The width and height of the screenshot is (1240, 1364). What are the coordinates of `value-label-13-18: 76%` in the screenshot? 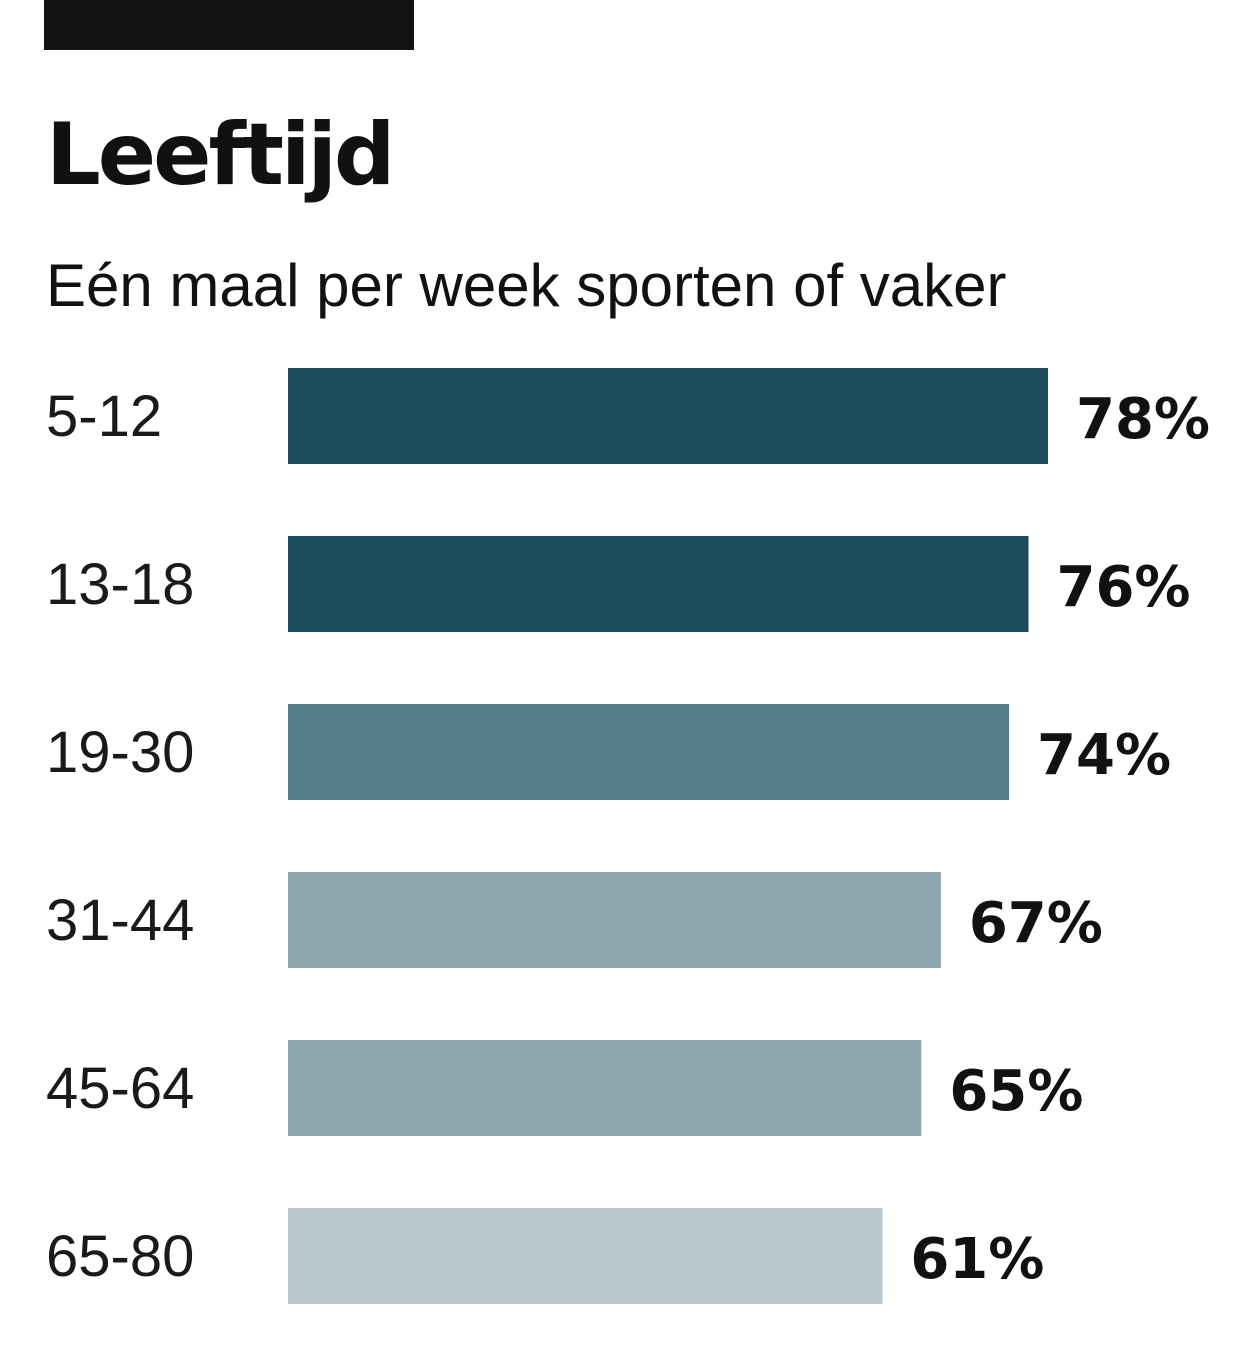 It's located at (1124, 587).